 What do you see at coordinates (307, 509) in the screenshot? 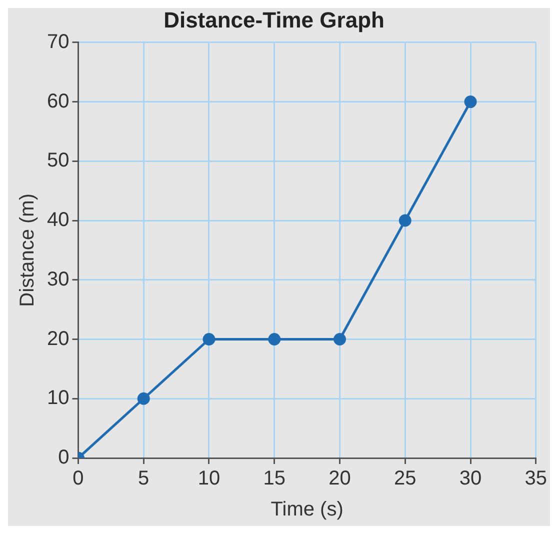
I see `x-axis-title: Time (s)` at bounding box center [307, 509].